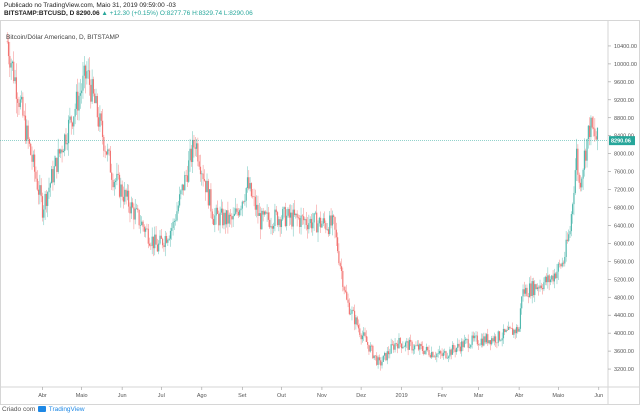 This screenshot has width=640, height=418. I want to click on y-tick-label: 3200.00, so click(624, 370).